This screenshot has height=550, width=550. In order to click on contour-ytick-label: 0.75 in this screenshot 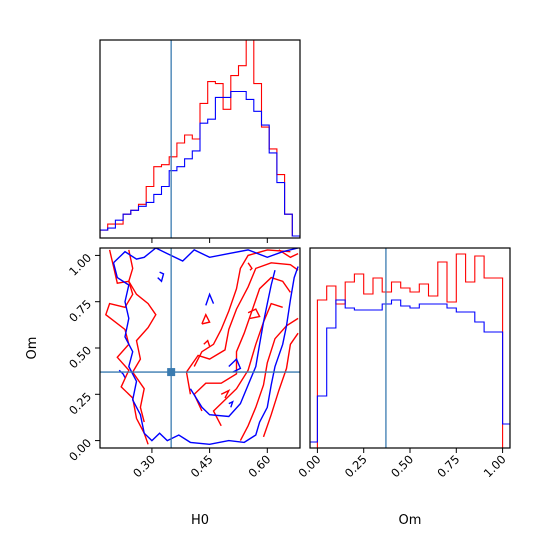, I will do `click(80, 311)`.